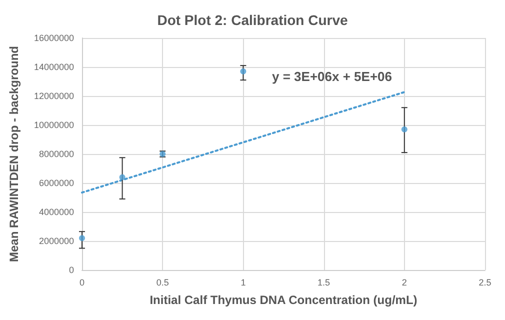 This screenshot has width=505, height=320. What do you see at coordinates (404, 283) in the screenshot?
I see `x-tick-label: 2` at bounding box center [404, 283].